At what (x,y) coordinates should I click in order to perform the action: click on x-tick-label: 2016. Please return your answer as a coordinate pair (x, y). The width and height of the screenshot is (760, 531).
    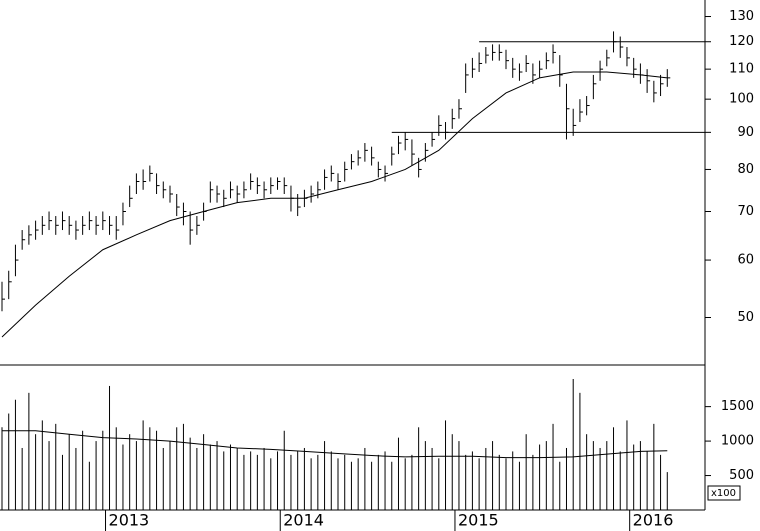
    Looking at the image, I should click on (653, 520).